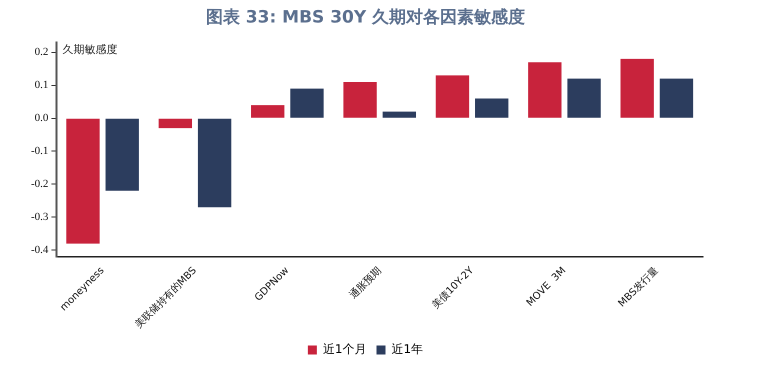 Image resolution: width=781 pixels, height=374 pixels. What do you see at coordinates (39, 184) in the screenshot?
I see `y-tick-label: -0.2` at bounding box center [39, 184].